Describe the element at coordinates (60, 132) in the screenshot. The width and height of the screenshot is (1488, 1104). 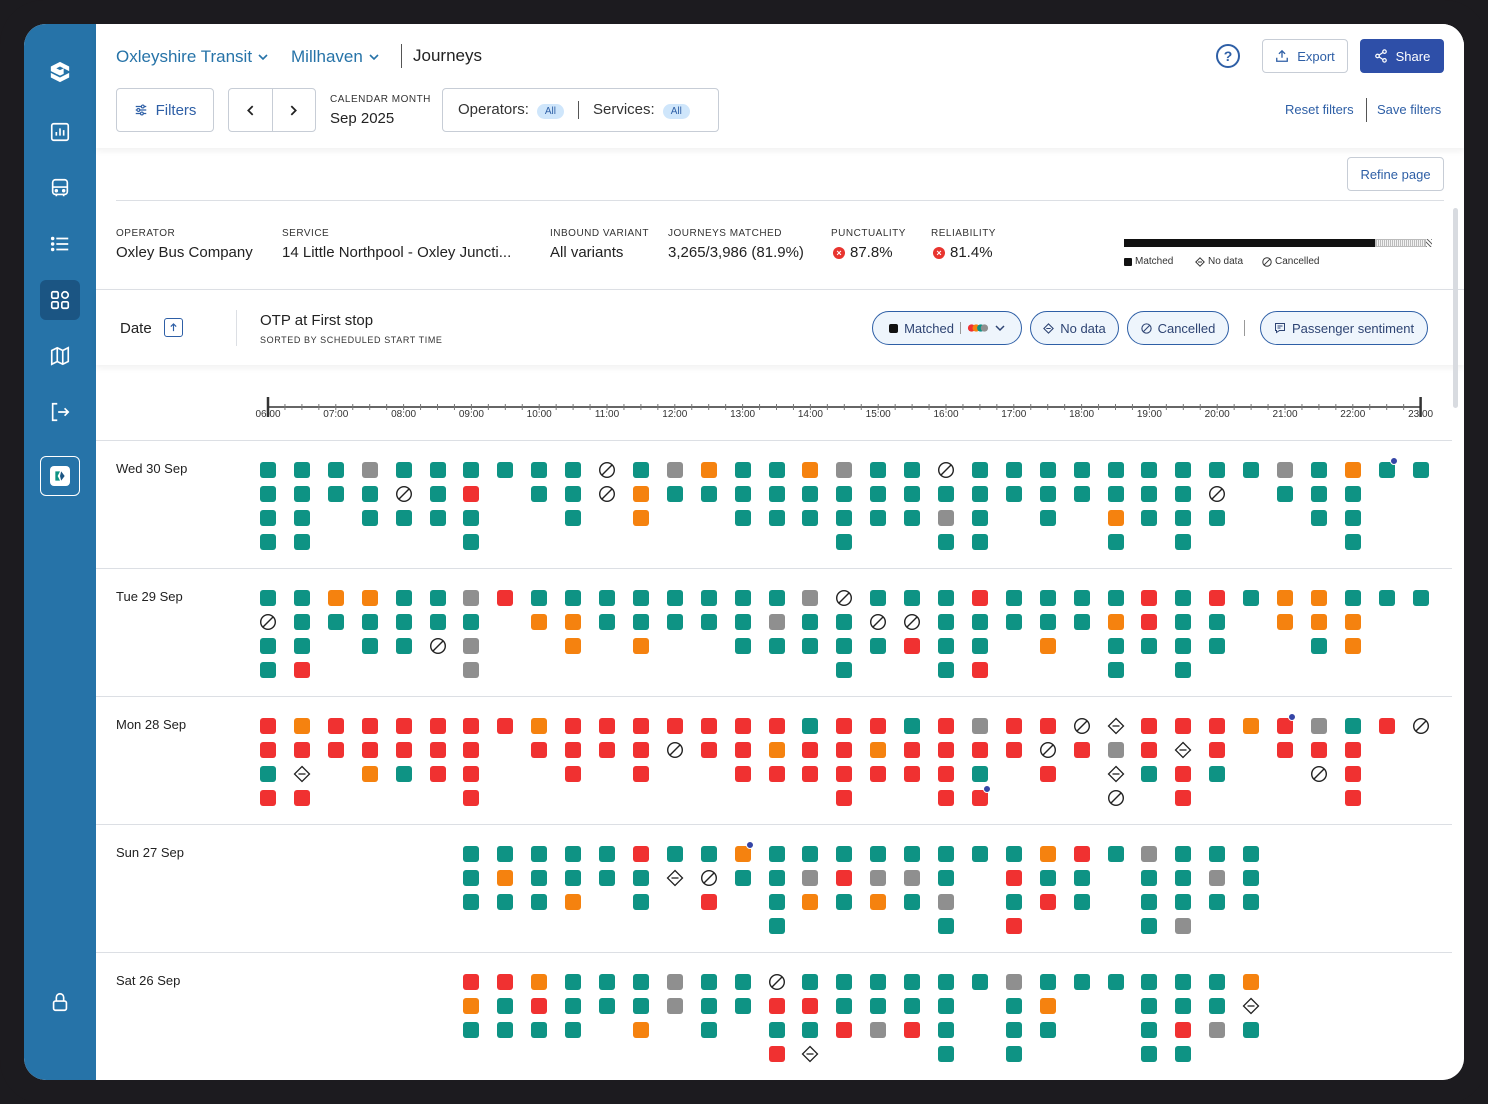
I see `analytics-icon` at that location.